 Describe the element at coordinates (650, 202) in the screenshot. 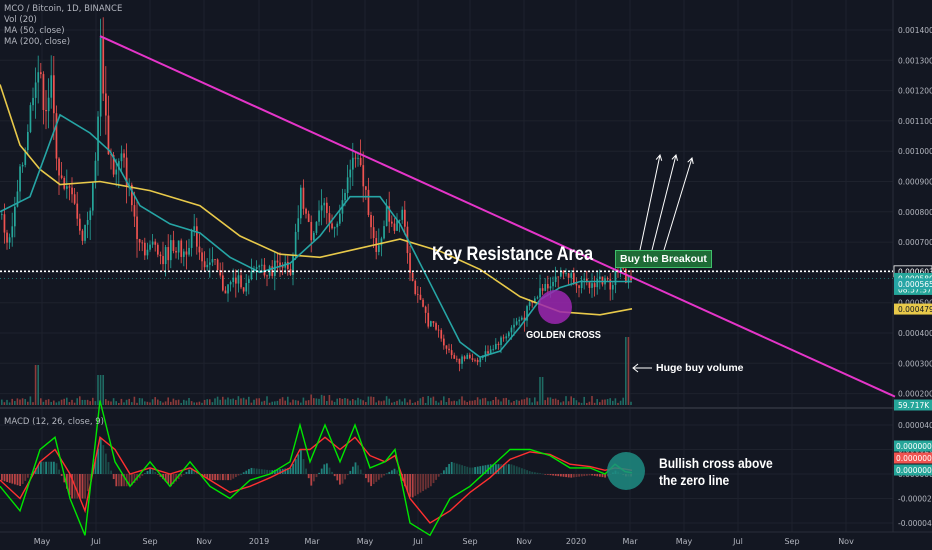

I see `breakout-arrow-line` at that location.